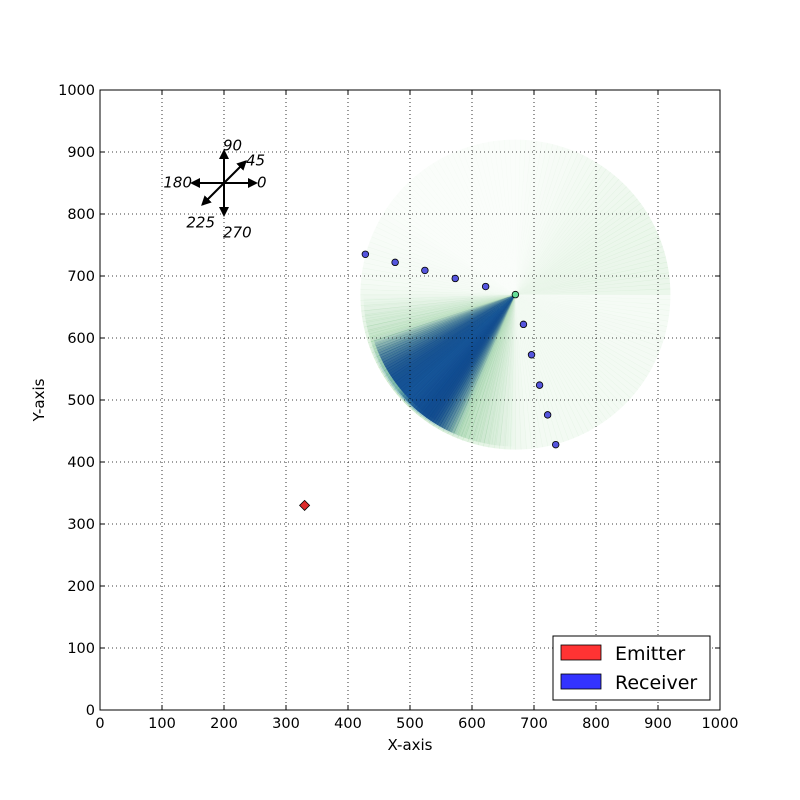 The height and width of the screenshot is (800, 800). Describe the element at coordinates (200, 223) in the screenshot. I see `compass-label-225: 225` at that location.